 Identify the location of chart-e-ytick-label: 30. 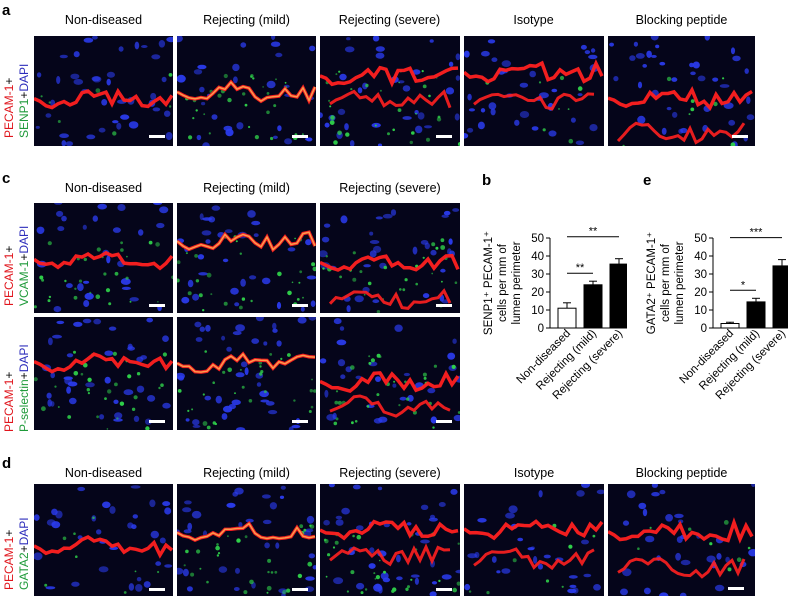
(700, 275).